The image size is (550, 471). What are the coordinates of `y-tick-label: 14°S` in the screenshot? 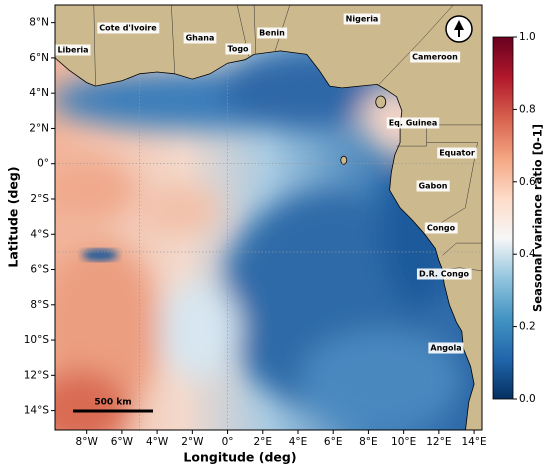 It's located at (37, 411).